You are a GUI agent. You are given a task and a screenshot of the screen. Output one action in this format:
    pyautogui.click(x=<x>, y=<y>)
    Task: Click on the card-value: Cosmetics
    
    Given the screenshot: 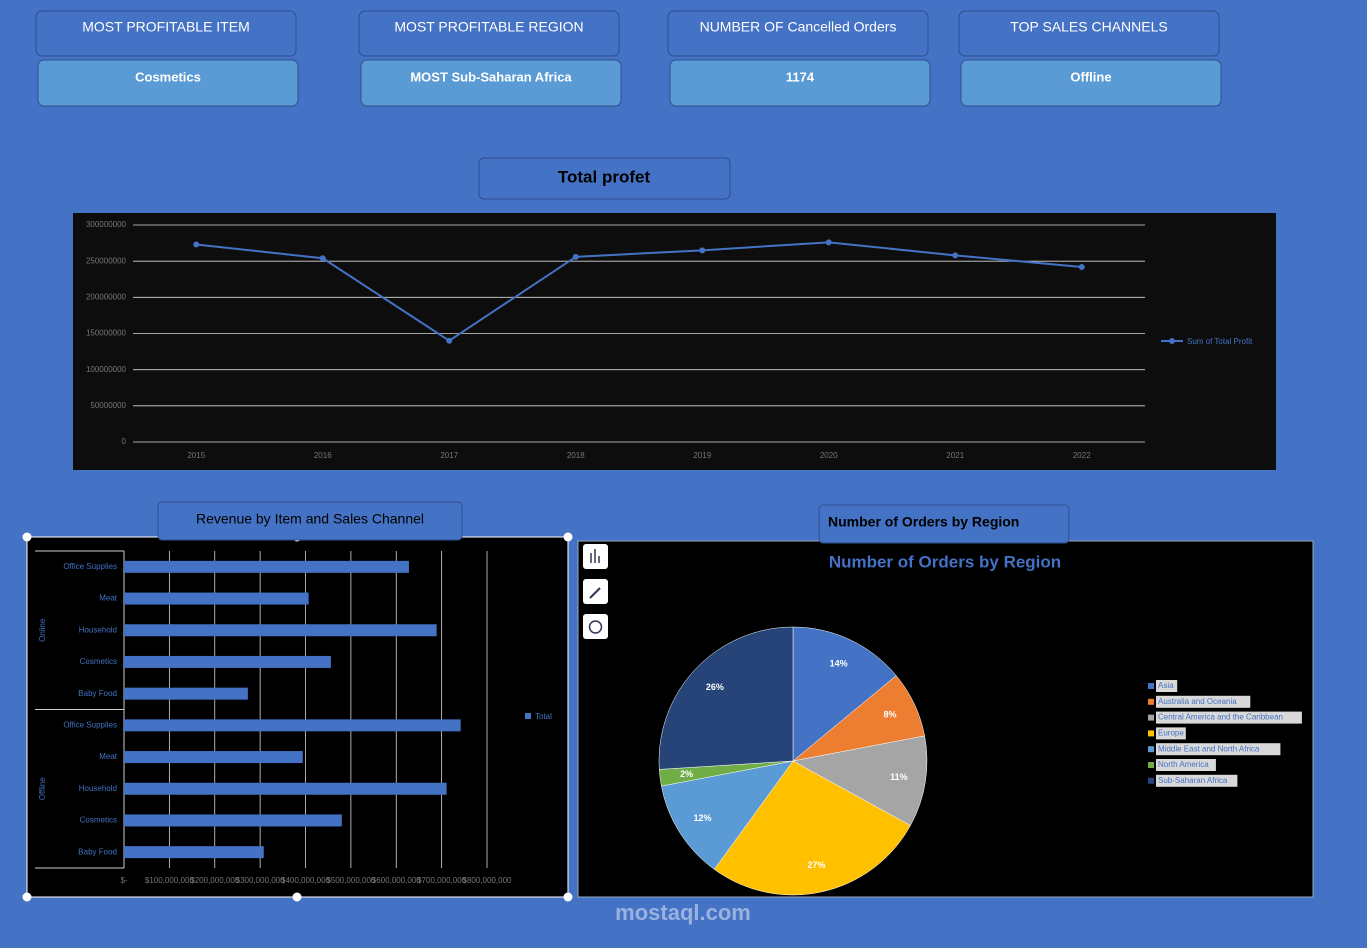 What is the action you would take?
    pyautogui.click(x=168, y=76)
    